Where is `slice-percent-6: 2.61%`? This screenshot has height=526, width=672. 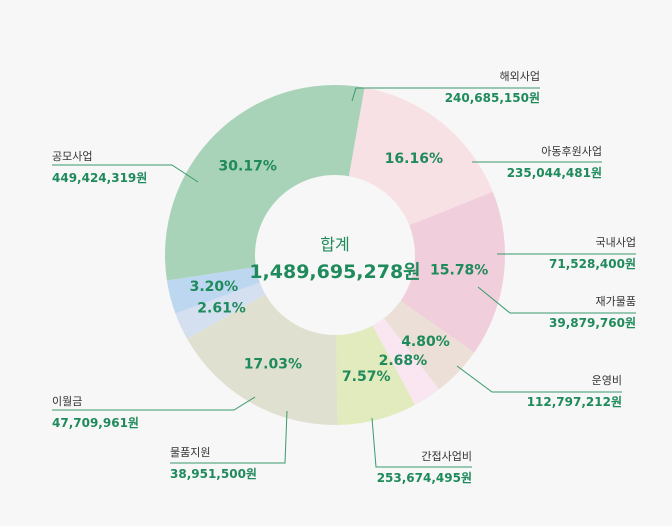 slice-percent-6: 2.61% is located at coordinates (221, 308).